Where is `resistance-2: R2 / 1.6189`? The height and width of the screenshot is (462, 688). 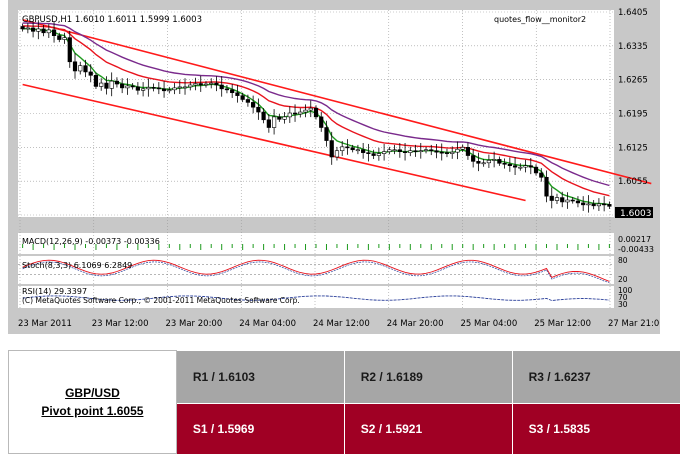 resistance-2: R2 / 1.6189 is located at coordinates (428, 376).